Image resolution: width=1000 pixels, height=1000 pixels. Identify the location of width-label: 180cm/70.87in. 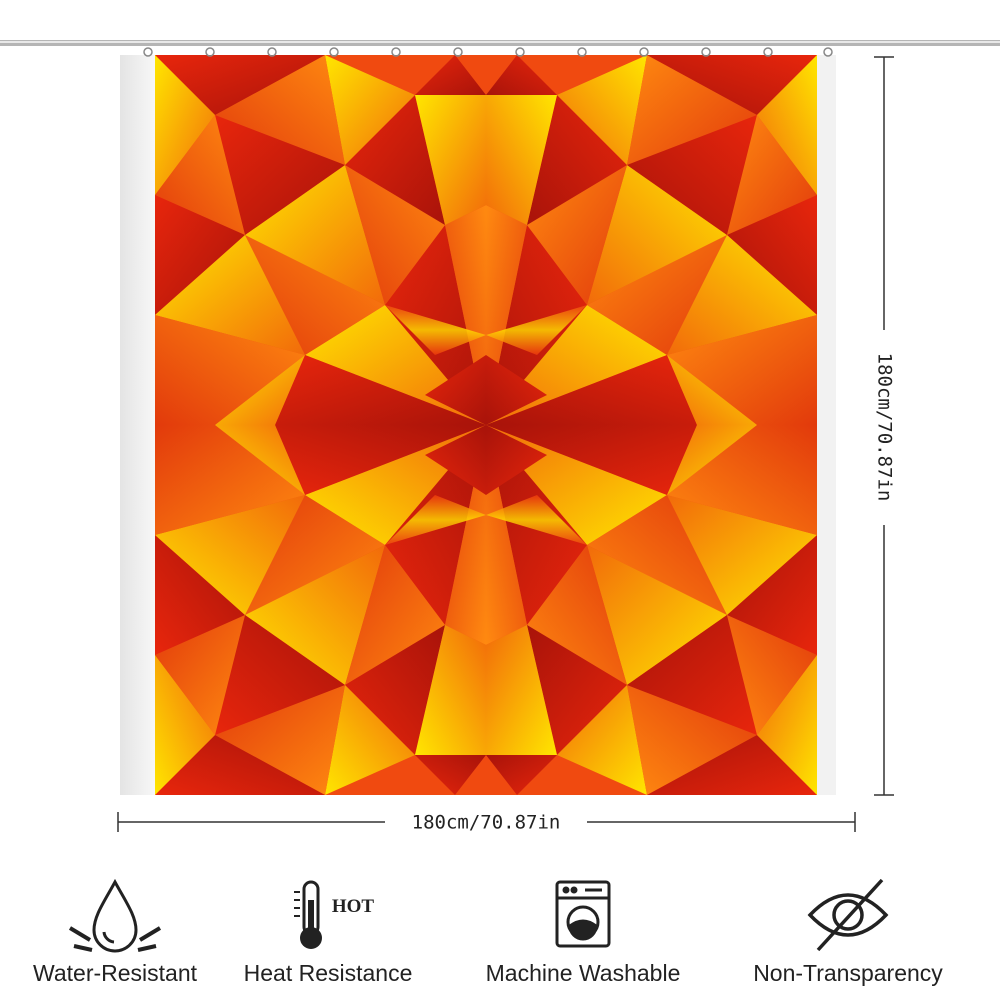
(486, 823).